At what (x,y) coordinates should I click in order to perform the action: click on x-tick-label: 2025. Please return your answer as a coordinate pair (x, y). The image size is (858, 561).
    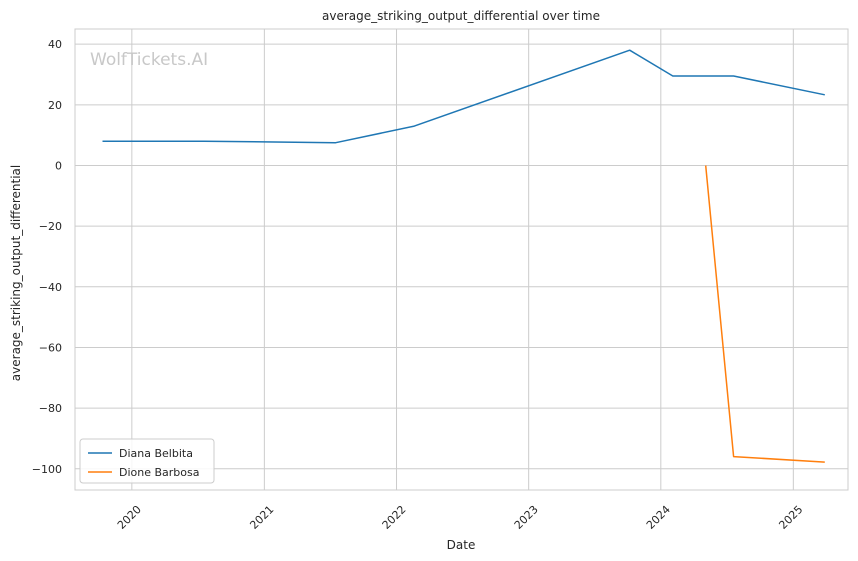
    Looking at the image, I should click on (790, 517).